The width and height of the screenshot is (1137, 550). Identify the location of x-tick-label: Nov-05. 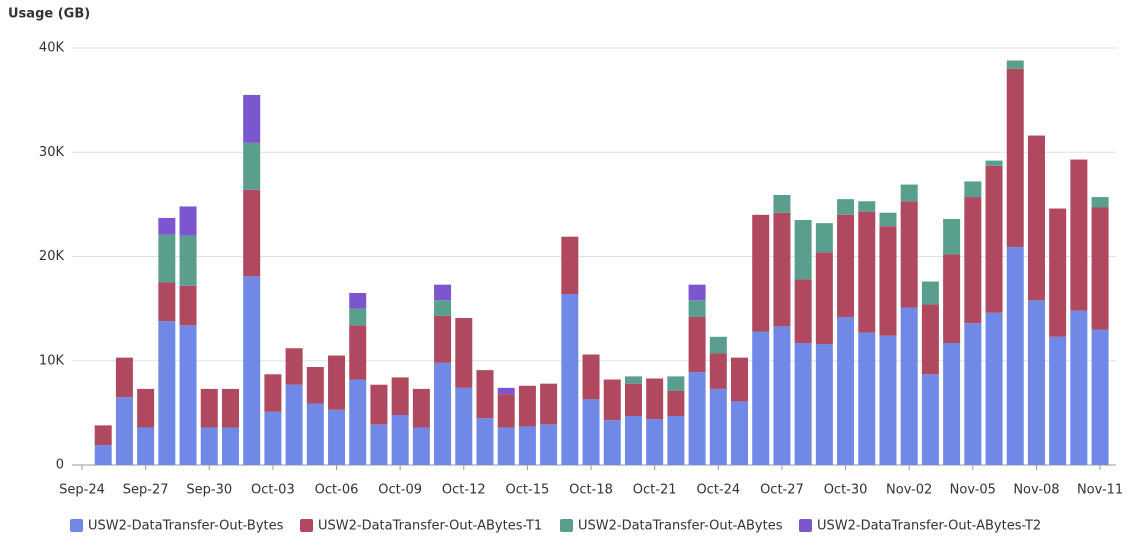
(973, 490).